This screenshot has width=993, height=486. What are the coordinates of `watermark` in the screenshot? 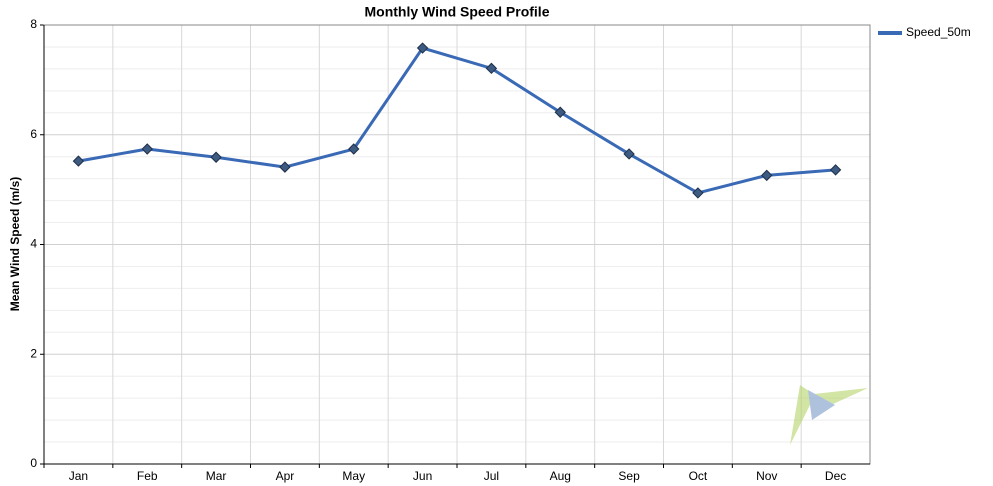 It's located at (829, 415).